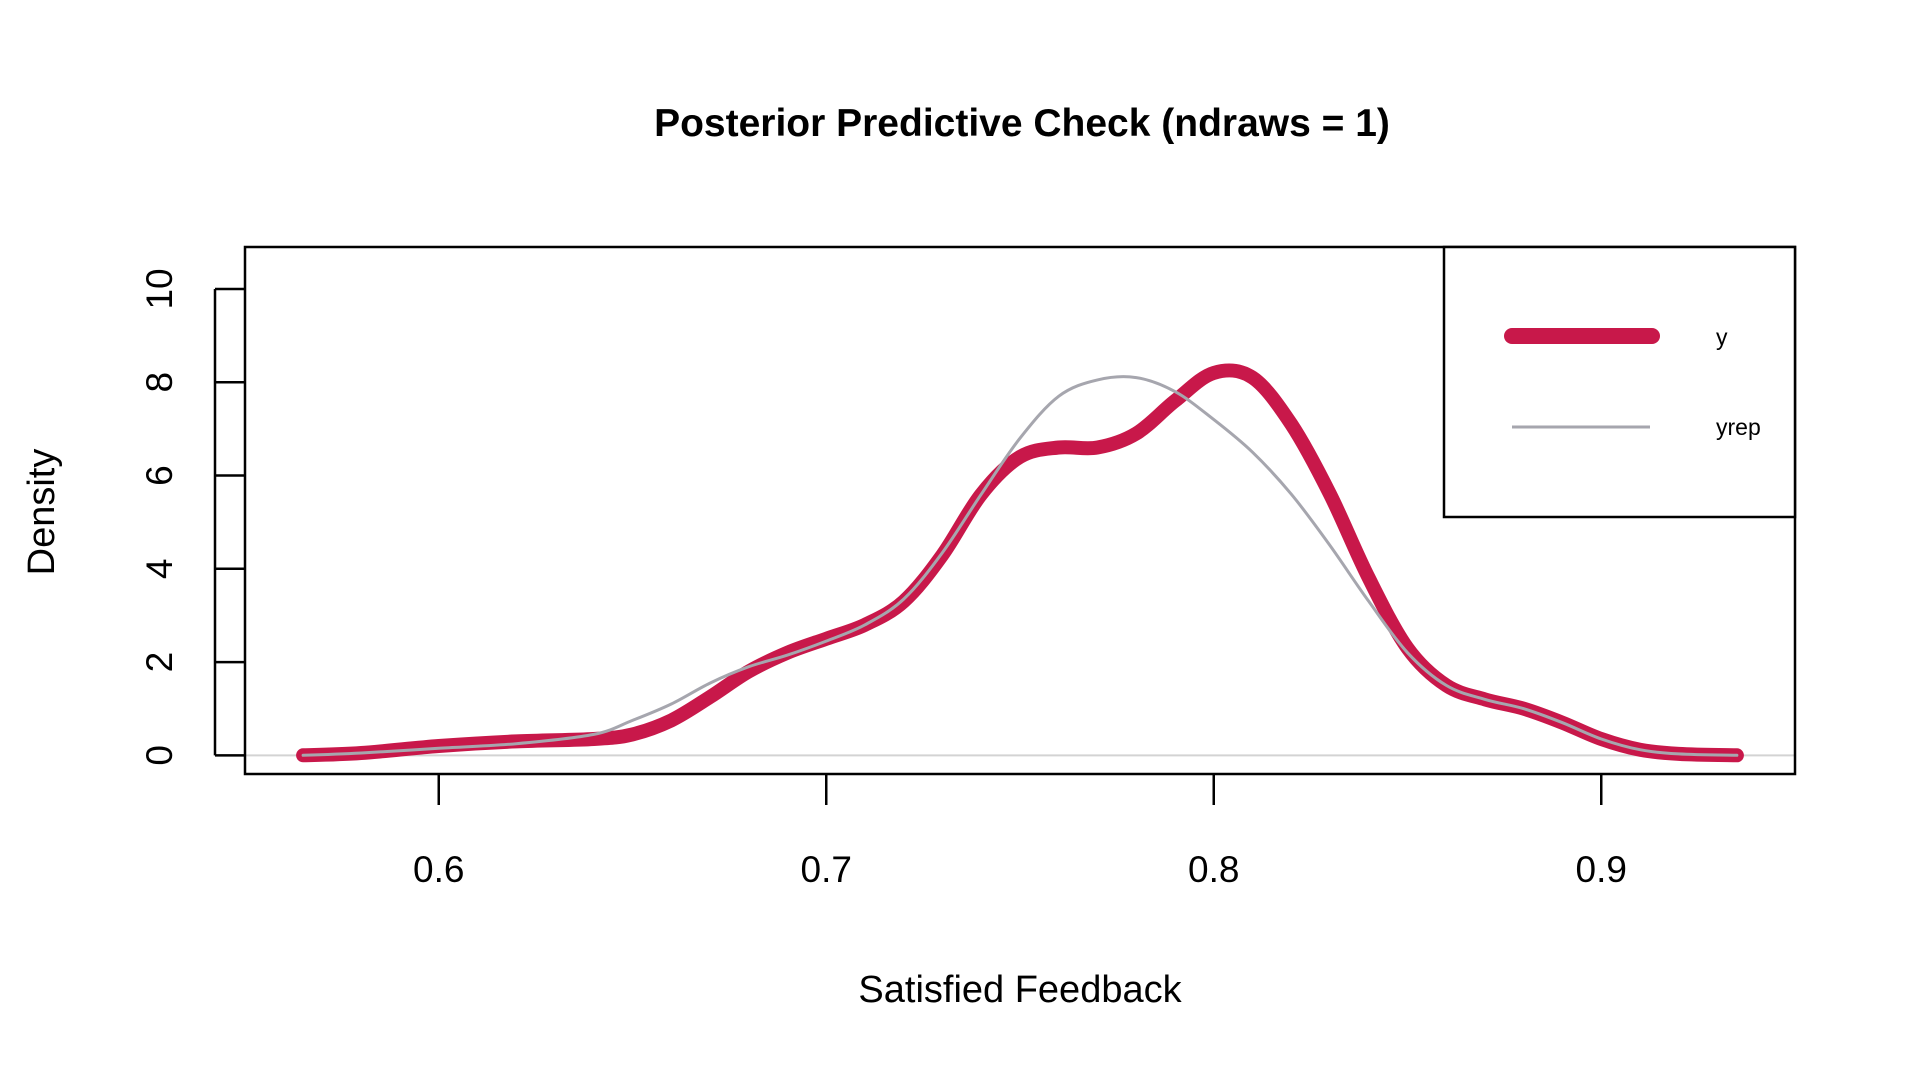 The image size is (1920, 1080). What do you see at coordinates (159, 662) in the screenshot?
I see `y-tick-label: 2` at bounding box center [159, 662].